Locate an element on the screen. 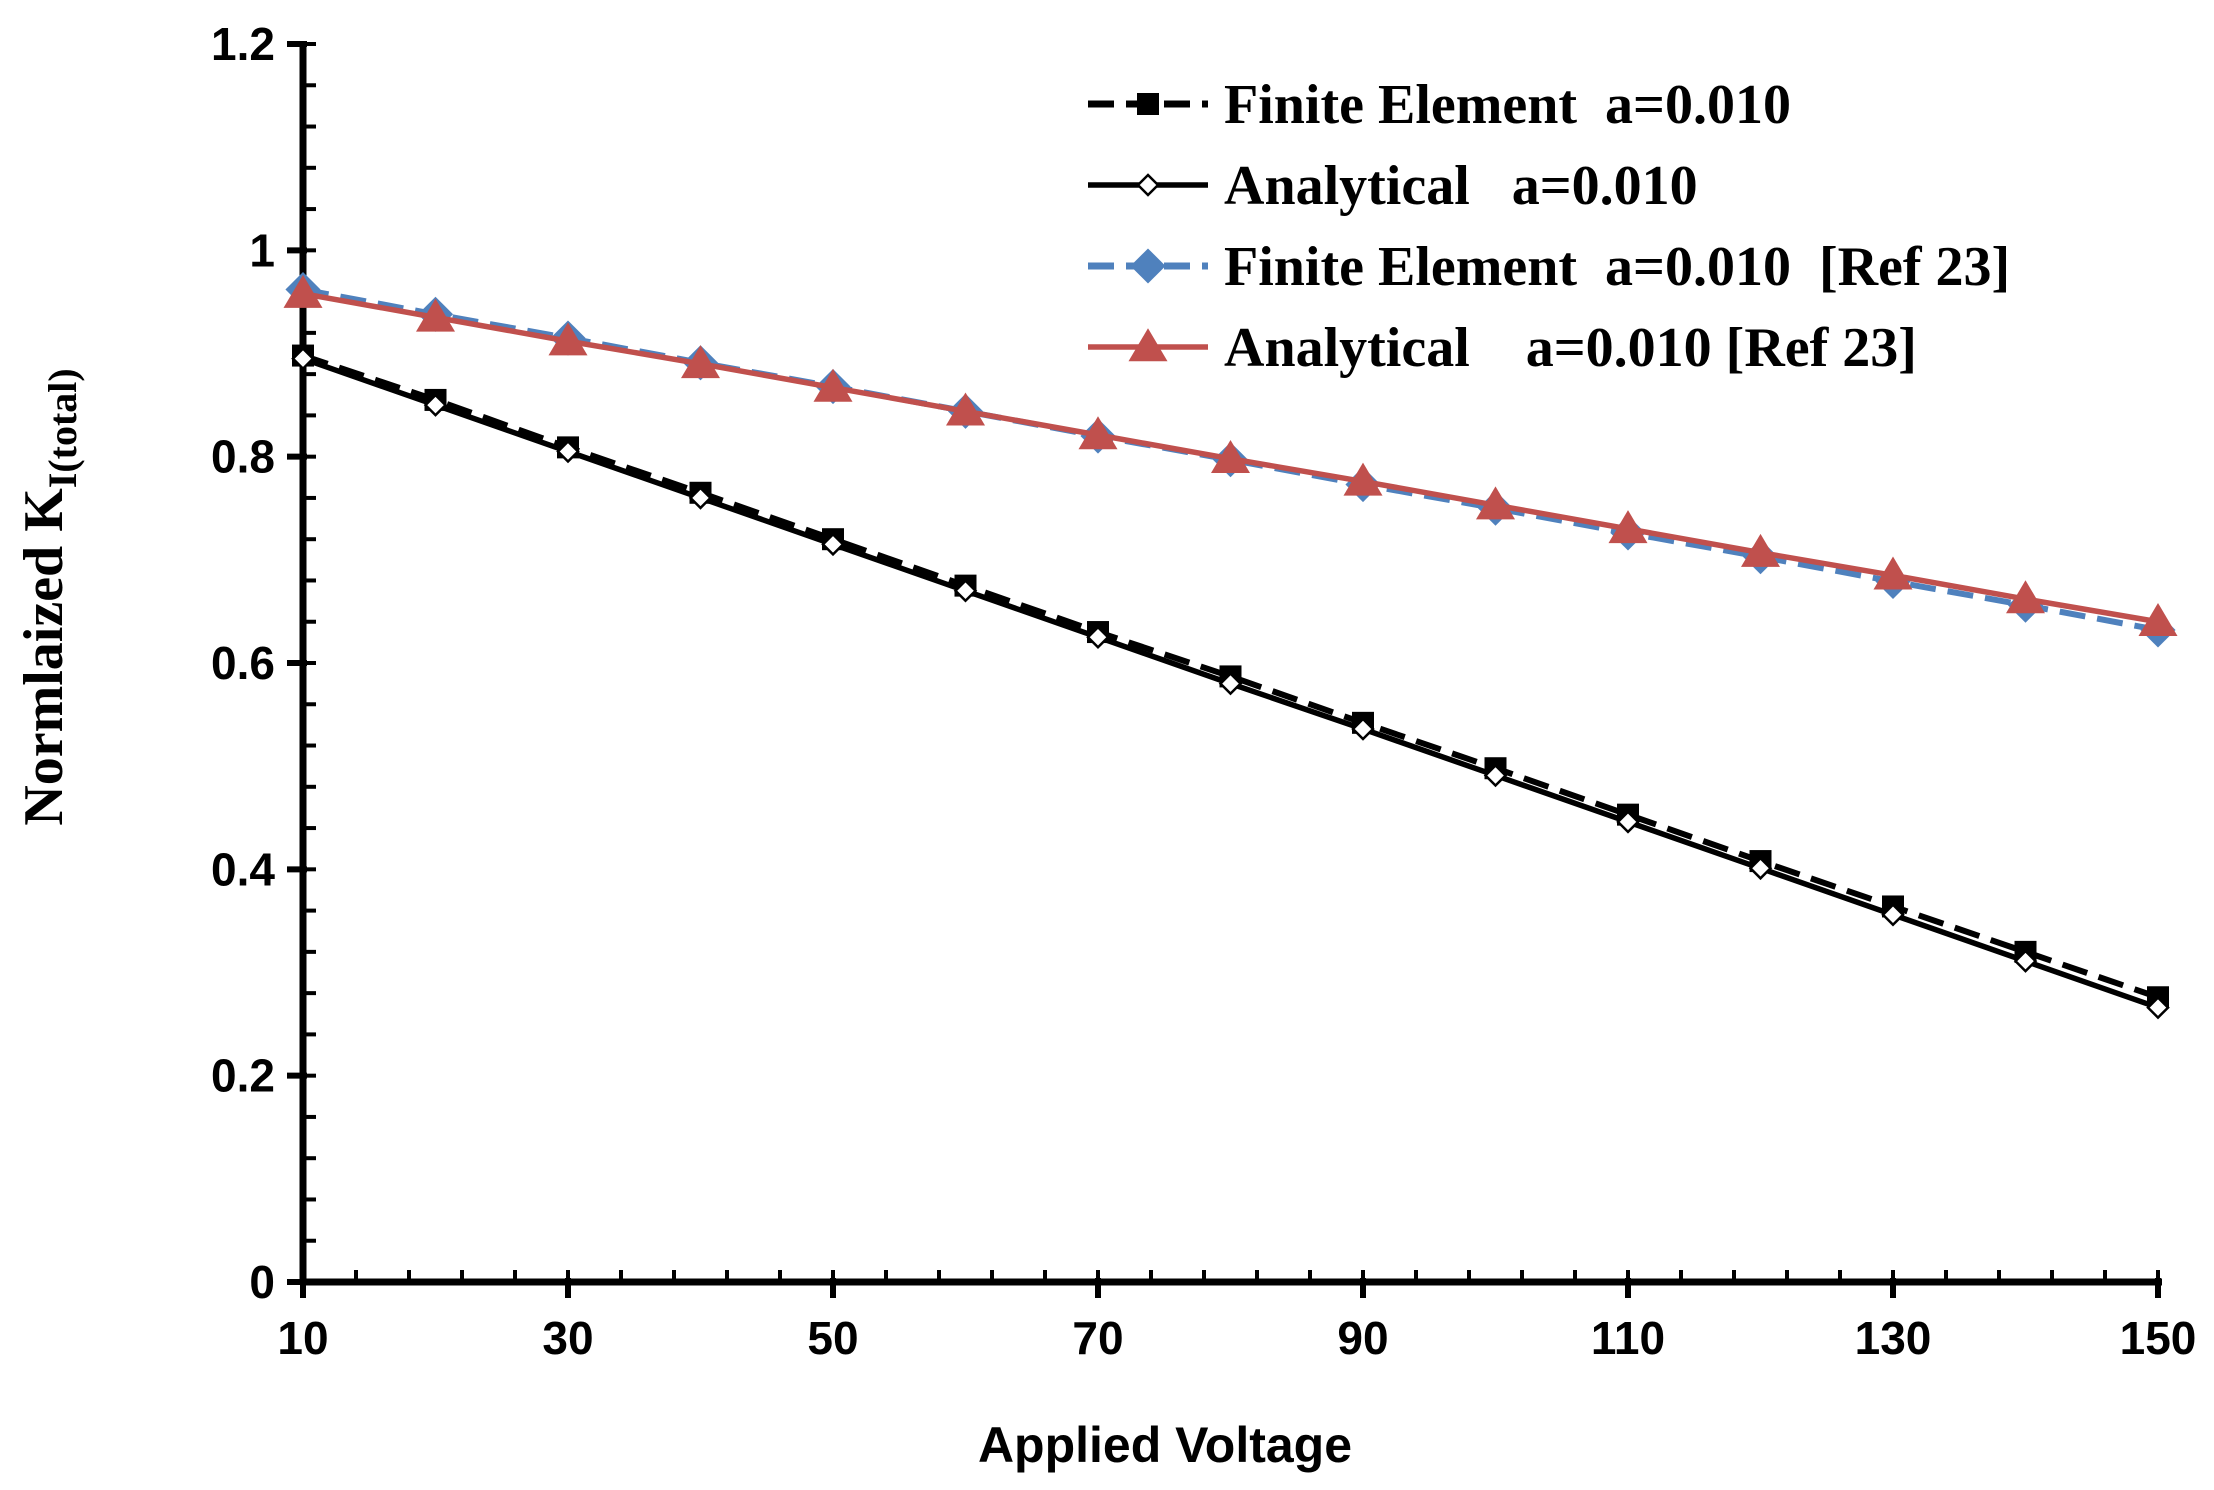 The width and height of the screenshot is (2214, 1490). legend-label: Analytical a=0.010 is located at coordinates (1461, 186).